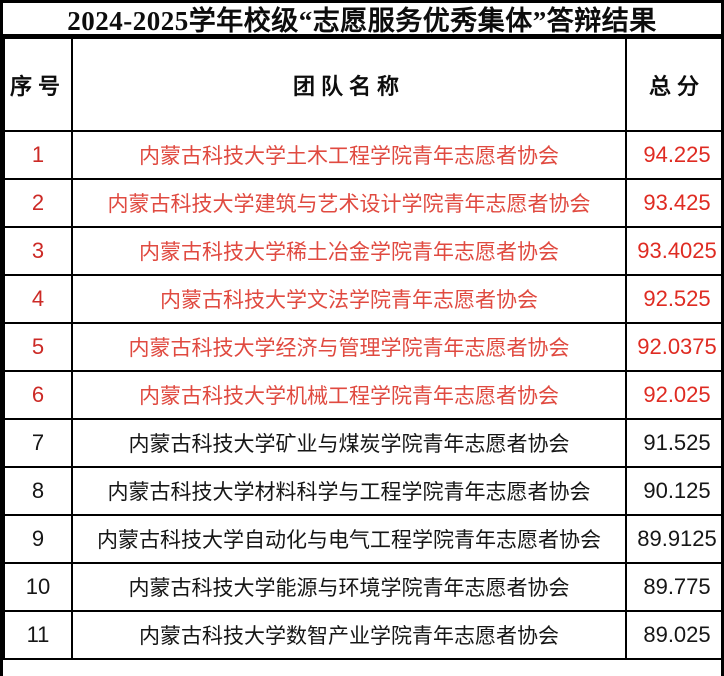 The height and width of the screenshot is (676, 724). What do you see at coordinates (349, 443) in the screenshot?
I see `team-cell: 内蒙古科技大学矿业与煤炭学院青年志愿者协会` at bounding box center [349, 443].